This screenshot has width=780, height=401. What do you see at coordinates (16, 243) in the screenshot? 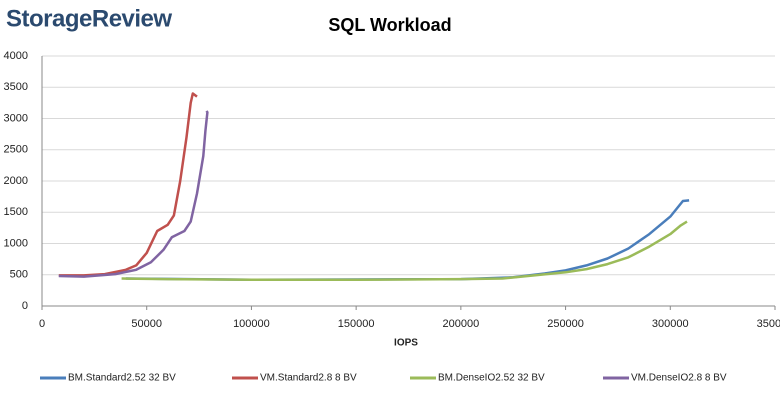
I see `y-tick-label: 1000` at bounding box center [16, 243].